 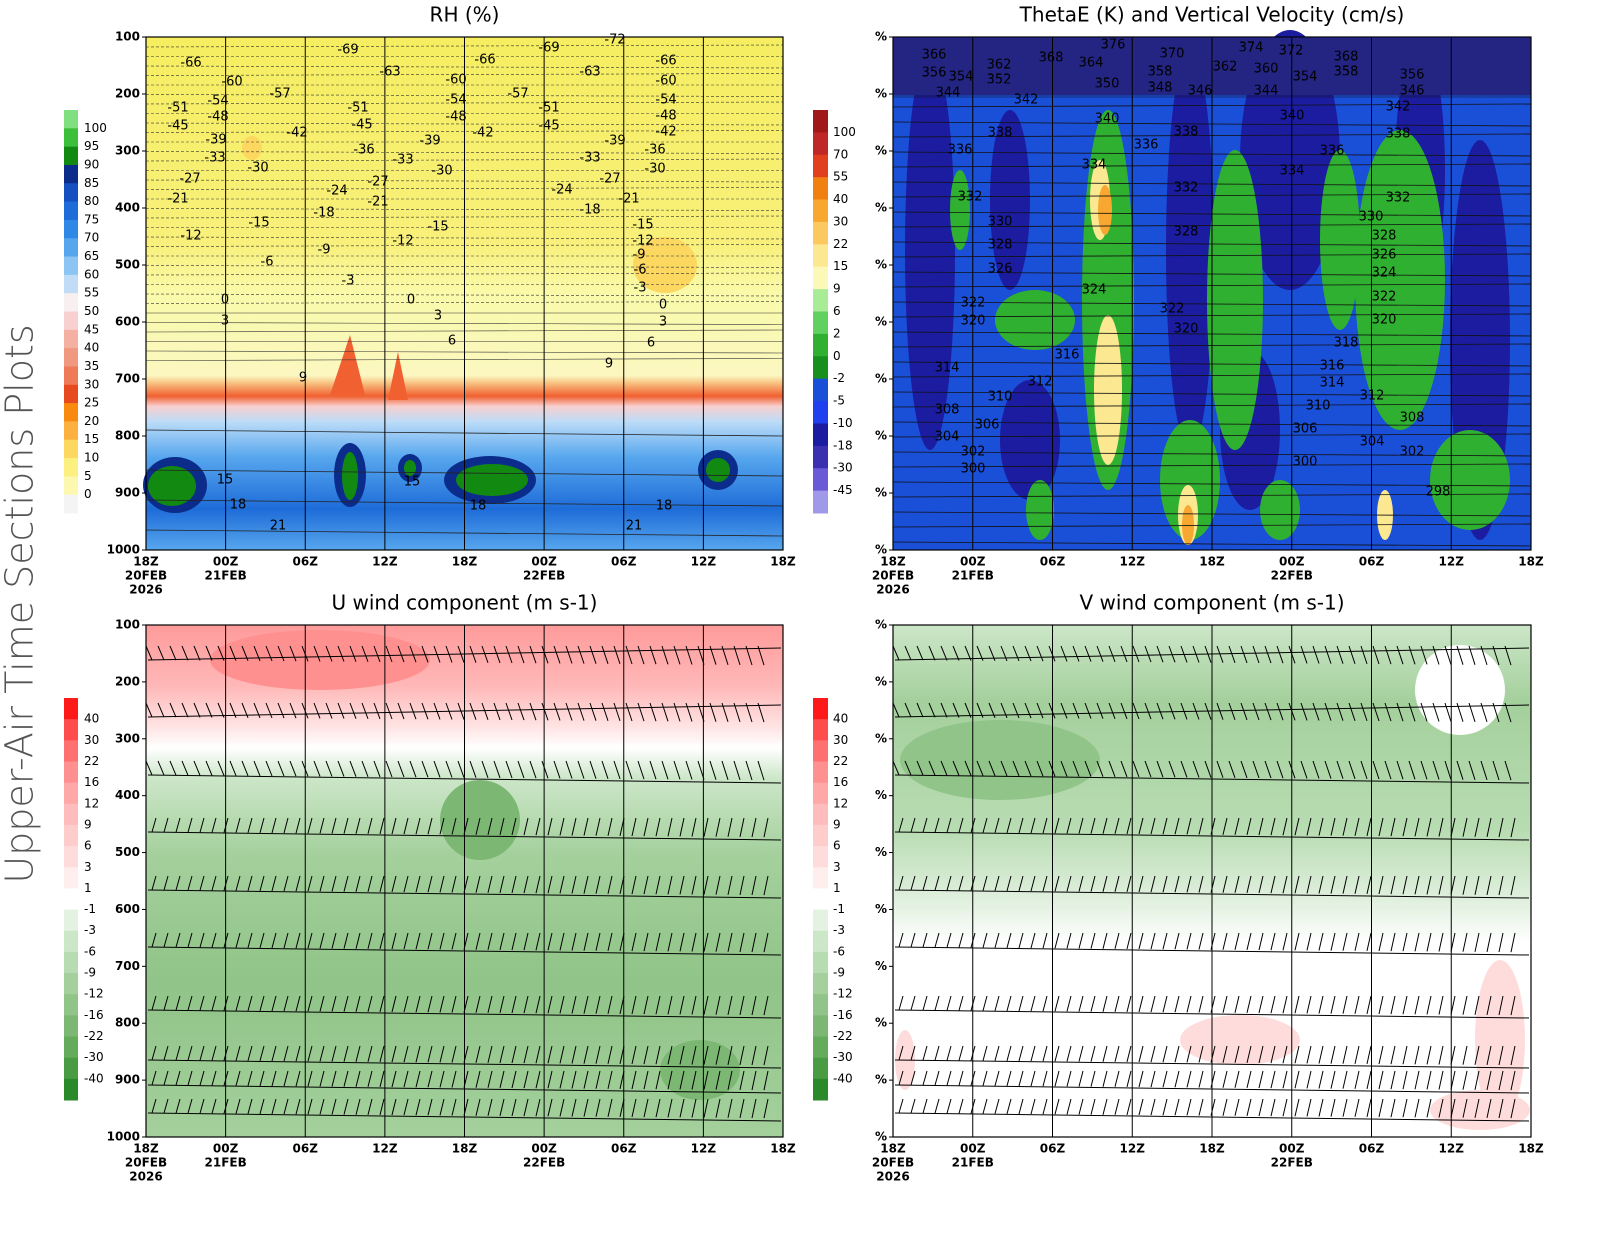 I want to click on colorbar-label: -30, so click(x=94, y=1057).